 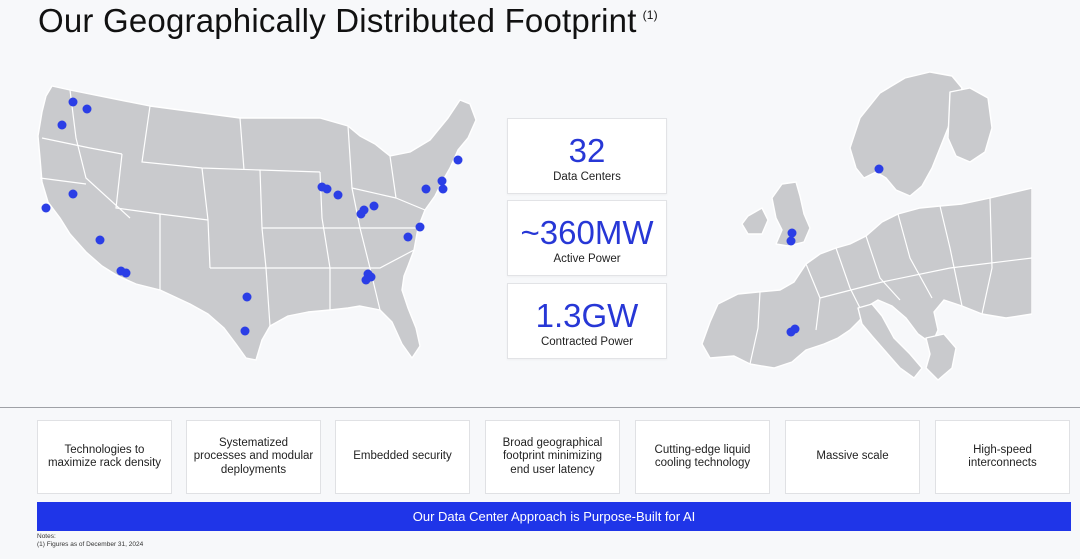 I want to click on feature-card-text: Embedded security, so click(x=402, y=456).